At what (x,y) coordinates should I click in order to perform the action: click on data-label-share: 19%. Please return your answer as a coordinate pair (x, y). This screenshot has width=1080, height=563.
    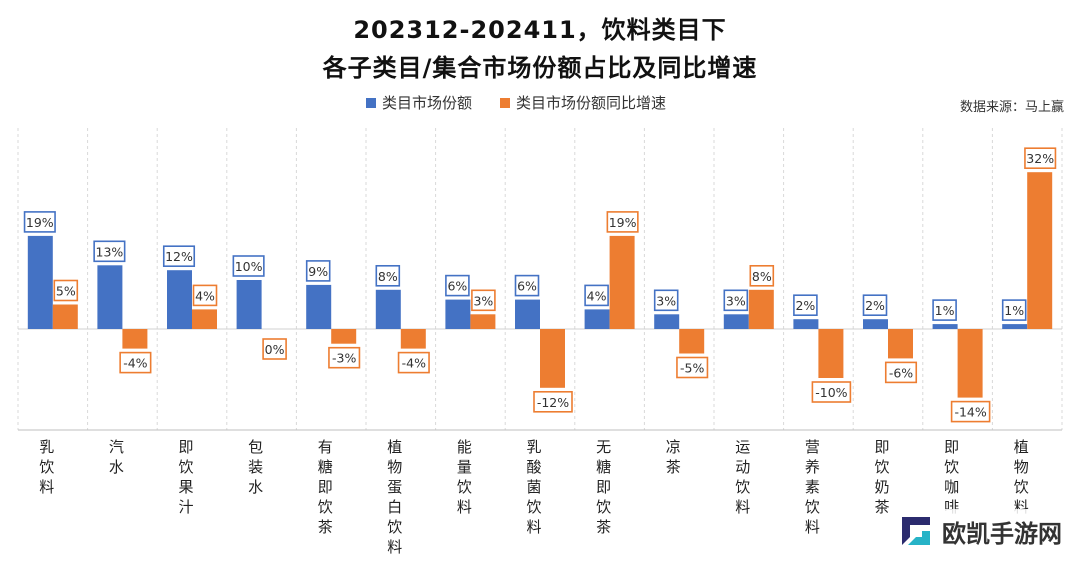
    Looking at the image, I should click on (40, 222).